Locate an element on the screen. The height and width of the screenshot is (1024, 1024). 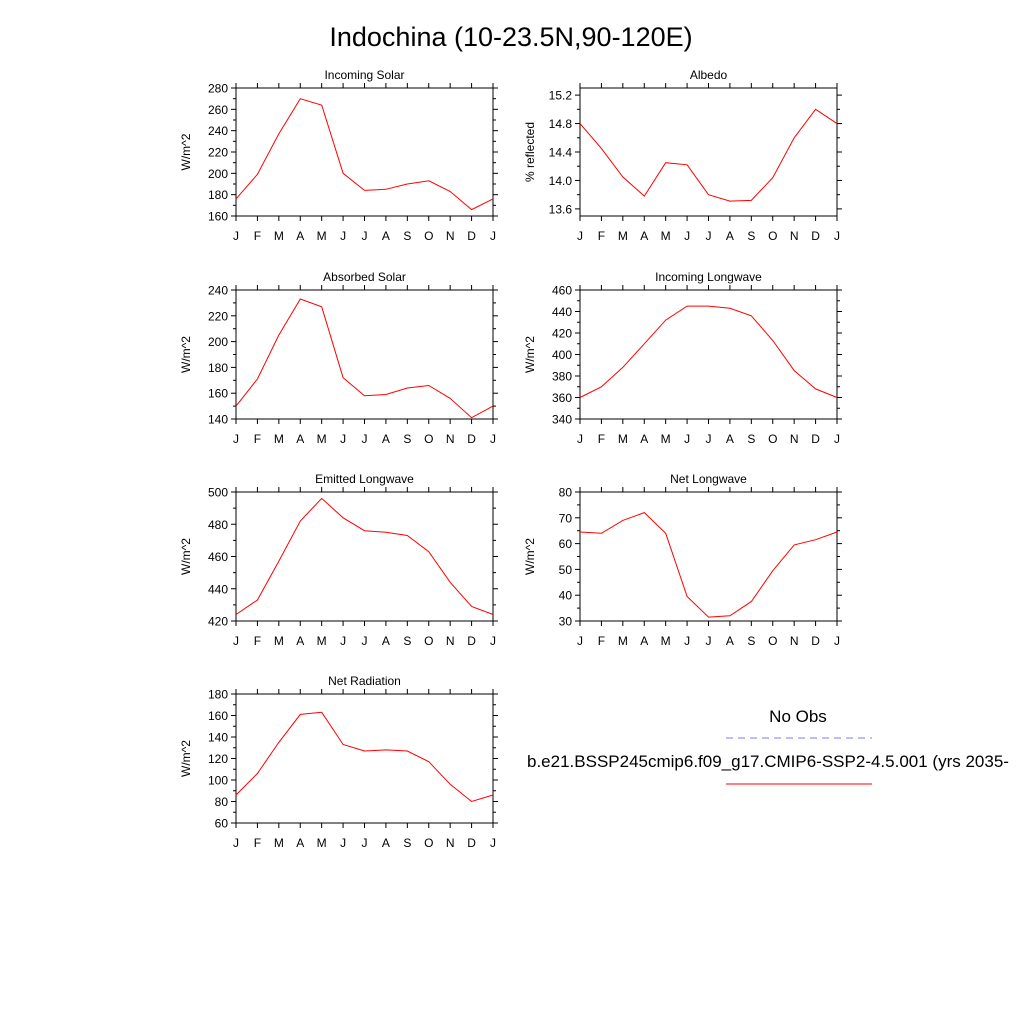
chart-absorbed-solar-frame is located at coordinates (364, 354).